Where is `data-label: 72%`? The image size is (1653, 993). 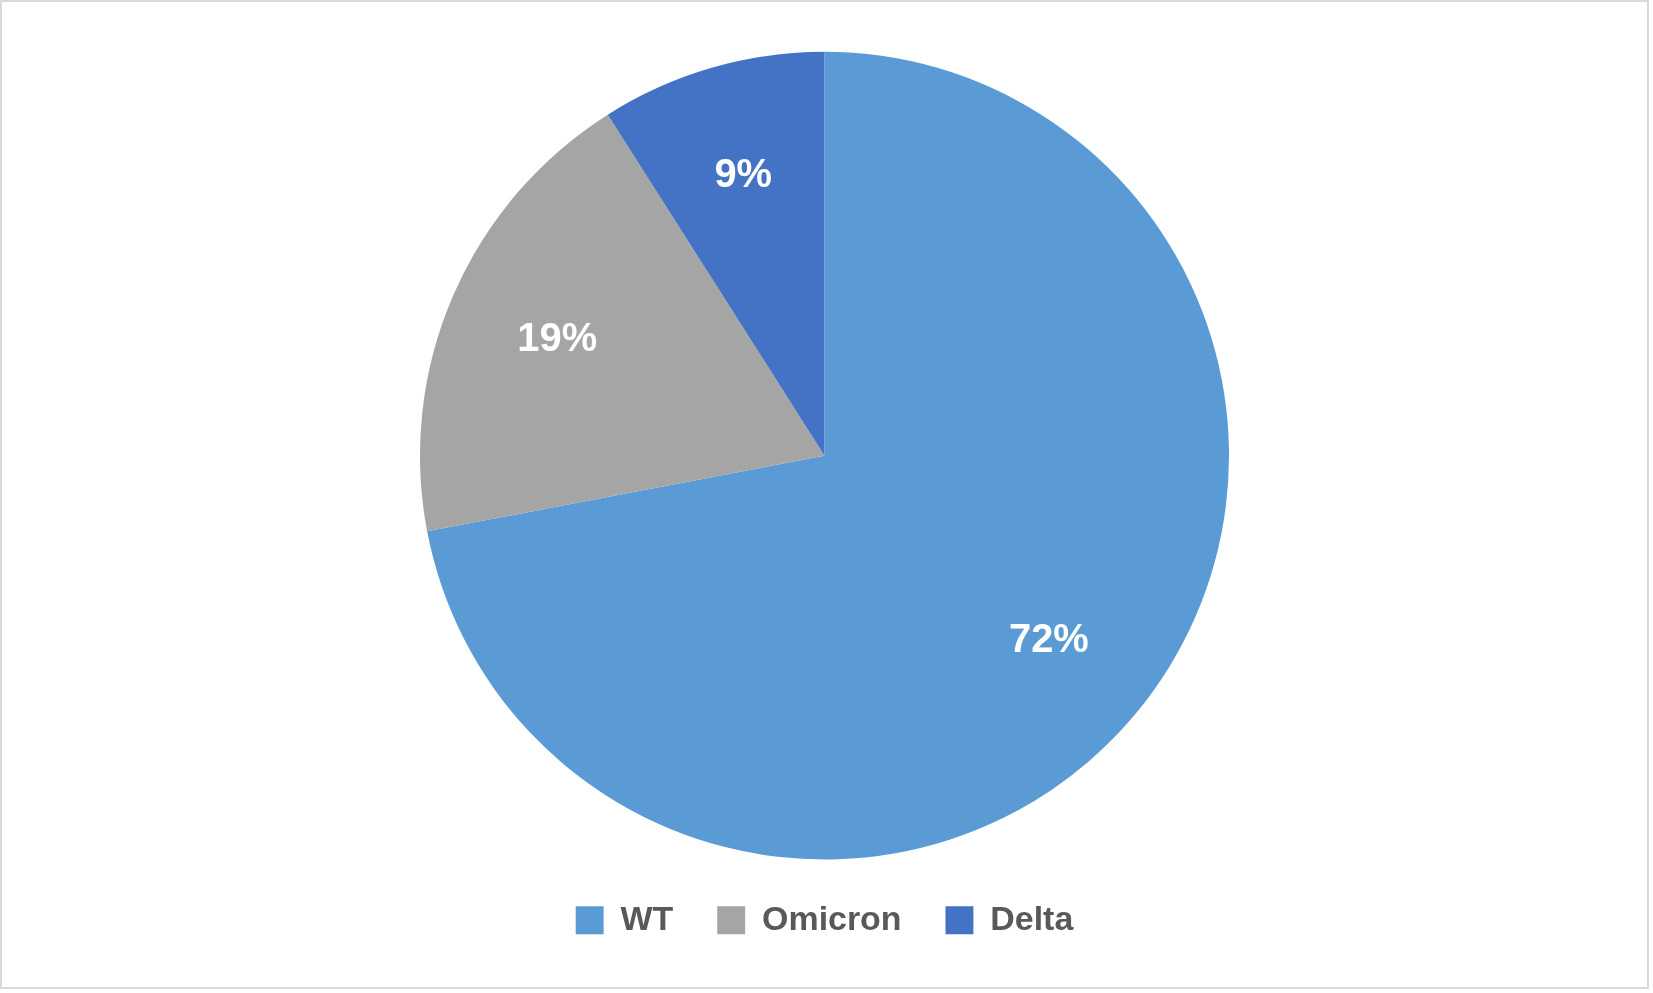
data-label: 72% is located at coordinates (1048, 638).